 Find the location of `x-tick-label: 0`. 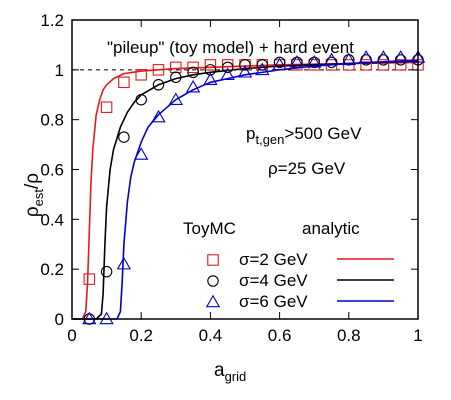

x-tick-label: 0 is located at coordinates (71, 335).